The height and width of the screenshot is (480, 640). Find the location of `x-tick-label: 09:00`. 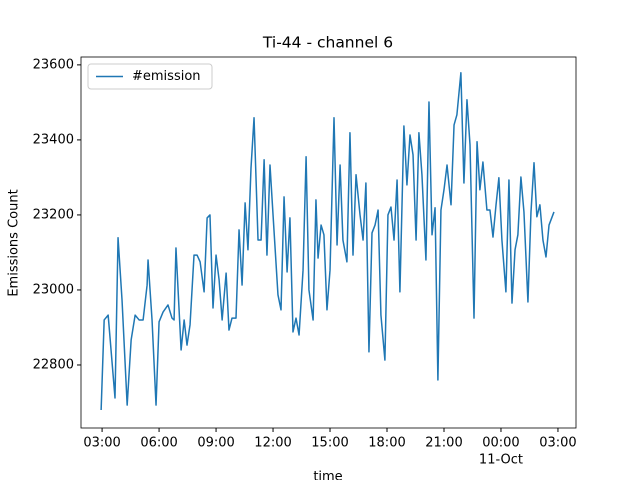

x-tick-label: 09:00 is located at coordinates (215, 443).